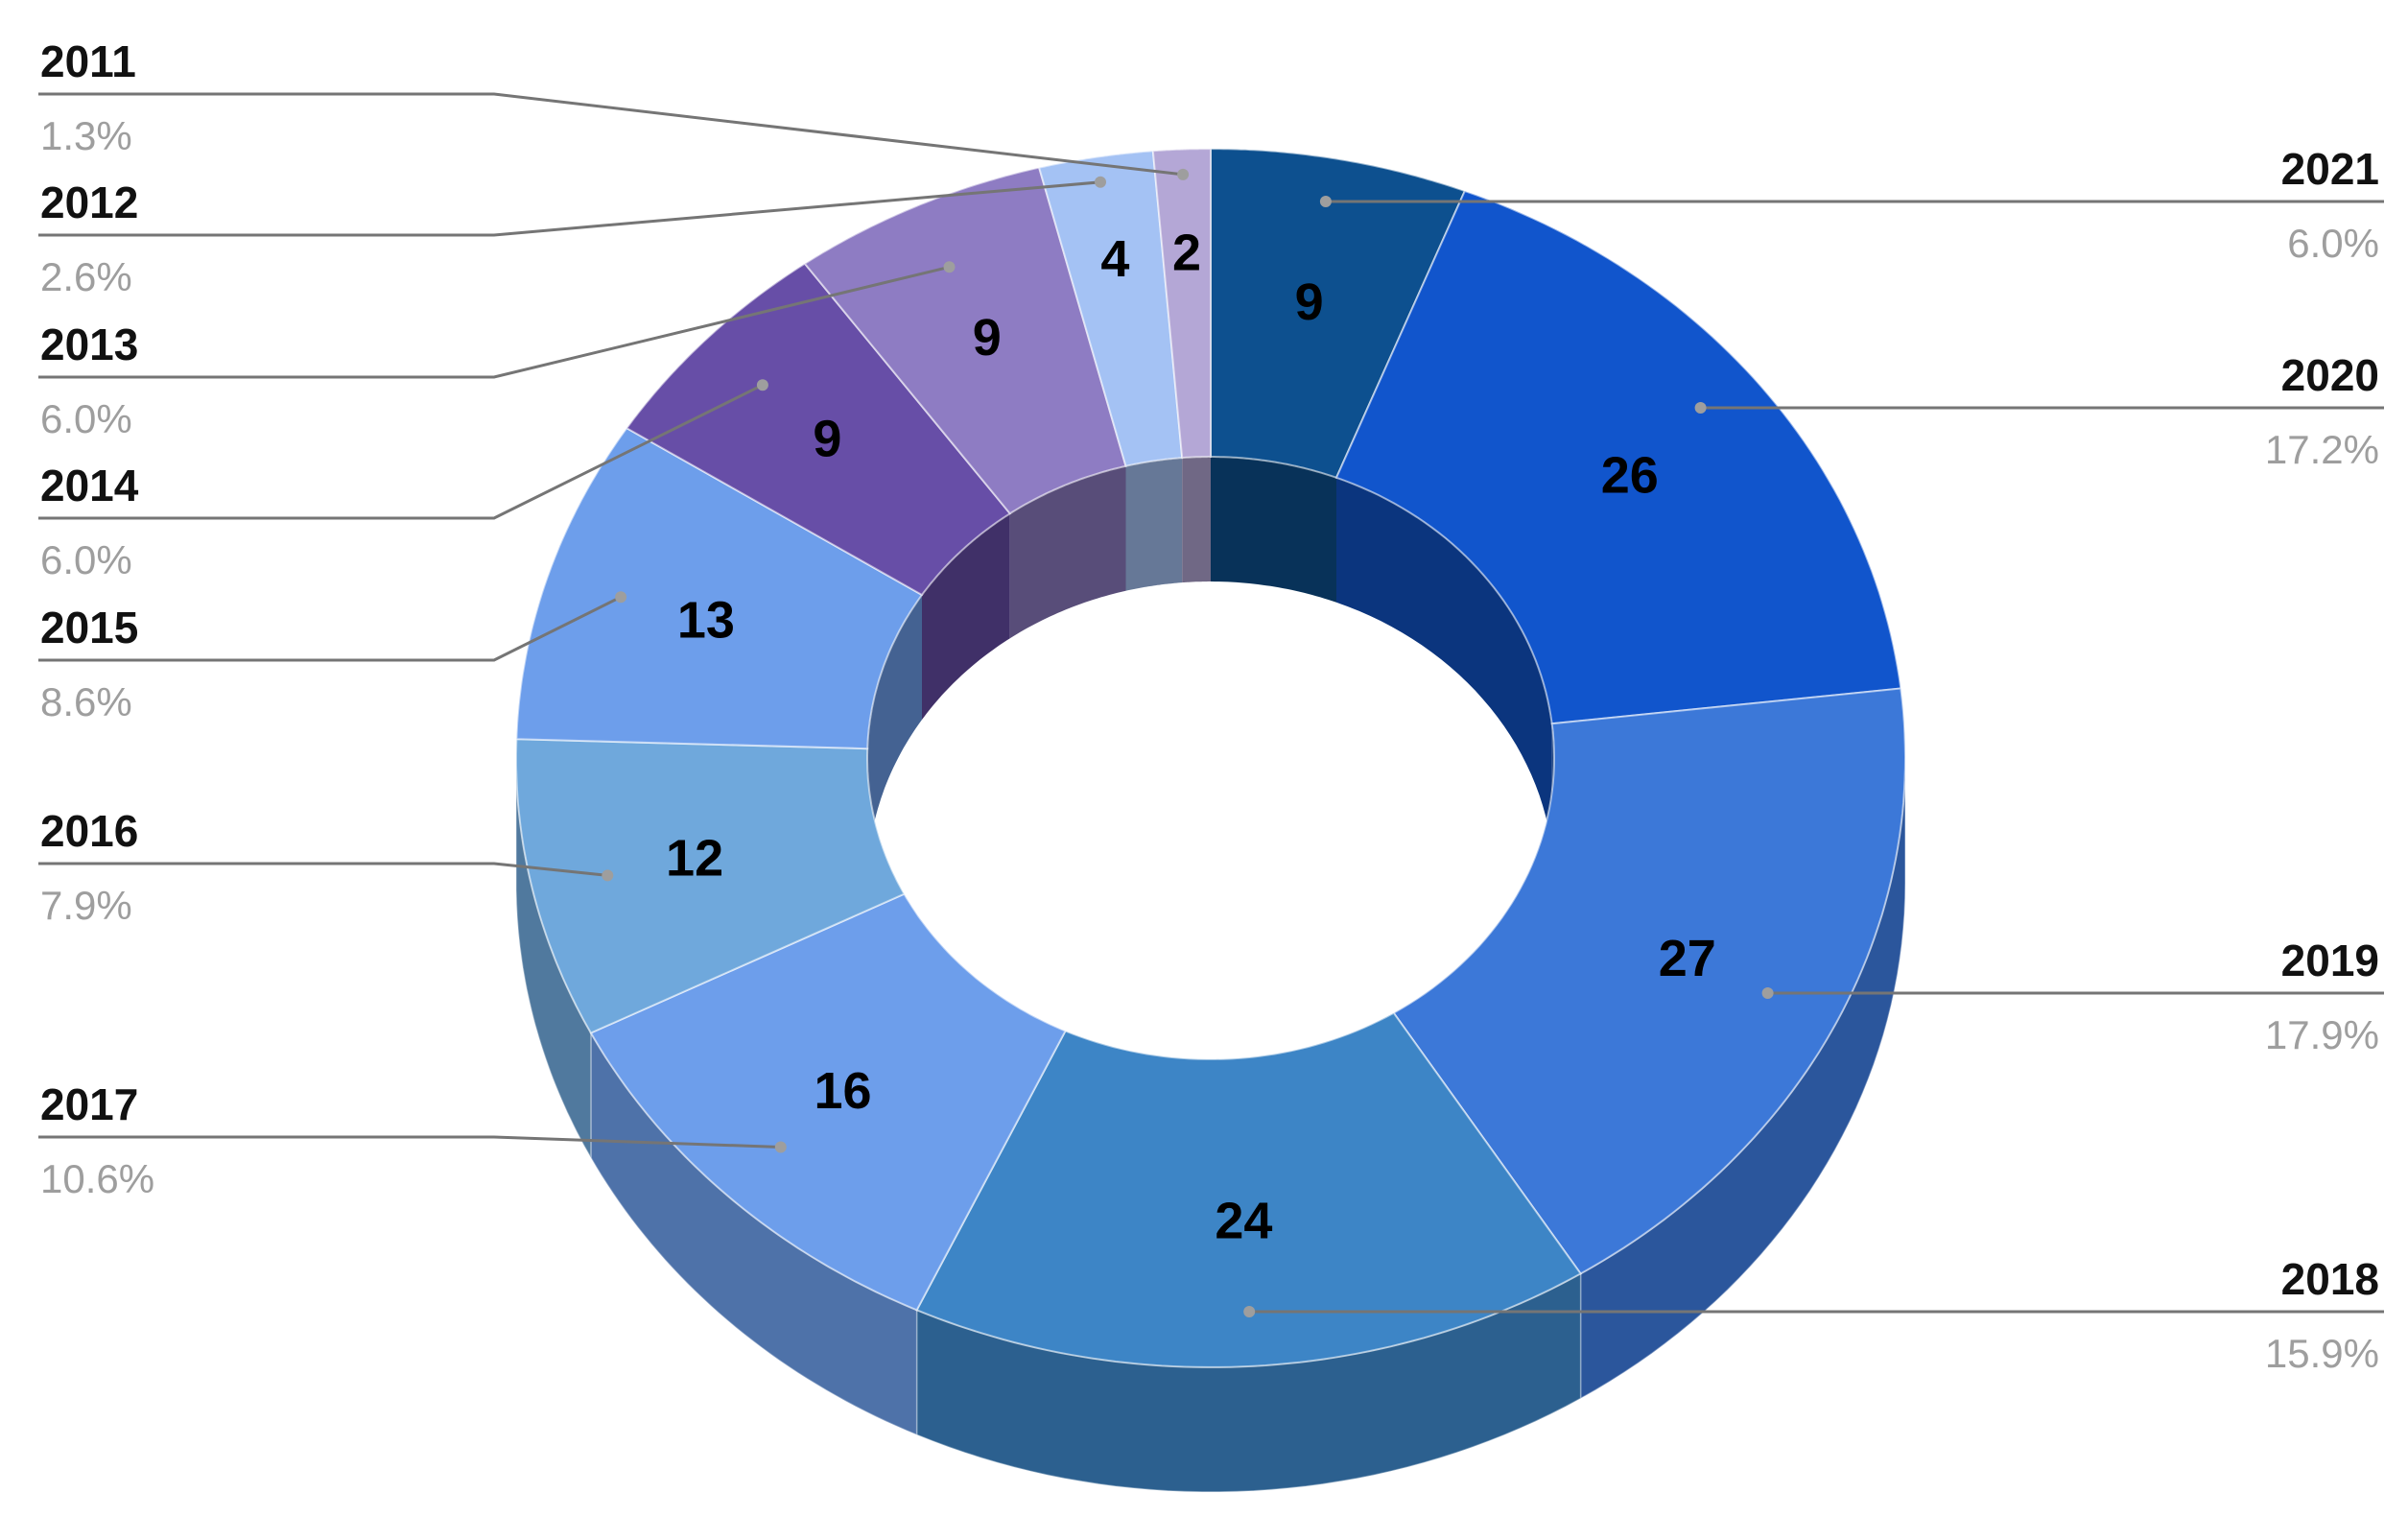  What do you see at coordinates (401, 451) in the screenshot?
I see `leader-line-2014` at bounding box center [401, 451].